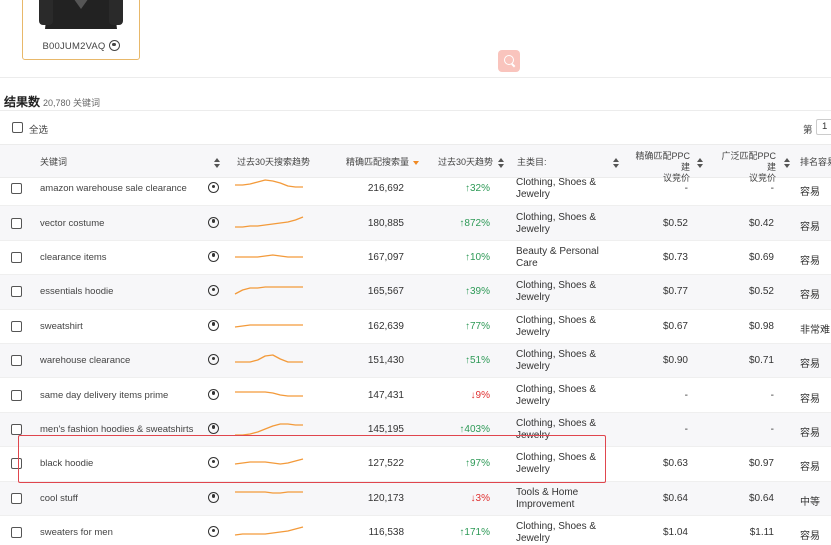  What do you see at coordinates (479, 326) in the screenshot?
I see `trend-change-value: 77%` at bounding box center [479, 326].